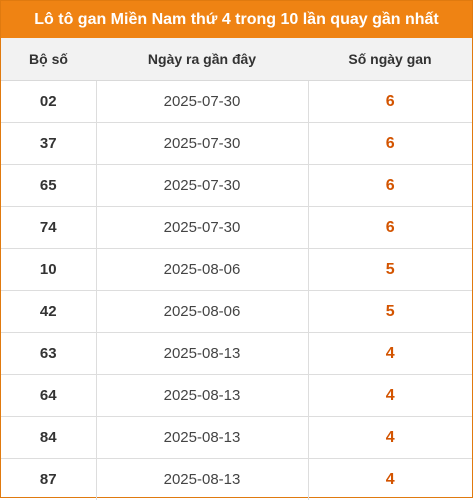 The width and height of the screenshot is (473, 500). What do you see at coordinates (202, 59) in the screenshot?
I see `header-ngay-ra: Ngày ra gần đây` at bounding box center [202, 59].